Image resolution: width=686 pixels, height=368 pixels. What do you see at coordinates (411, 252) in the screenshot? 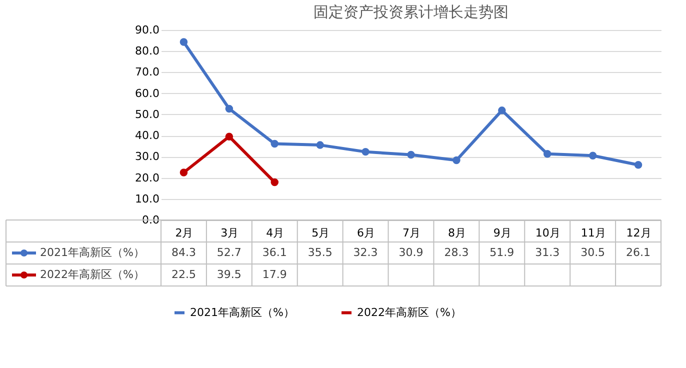
I see `data-label: 30.9` at bounding box center [411, 252].